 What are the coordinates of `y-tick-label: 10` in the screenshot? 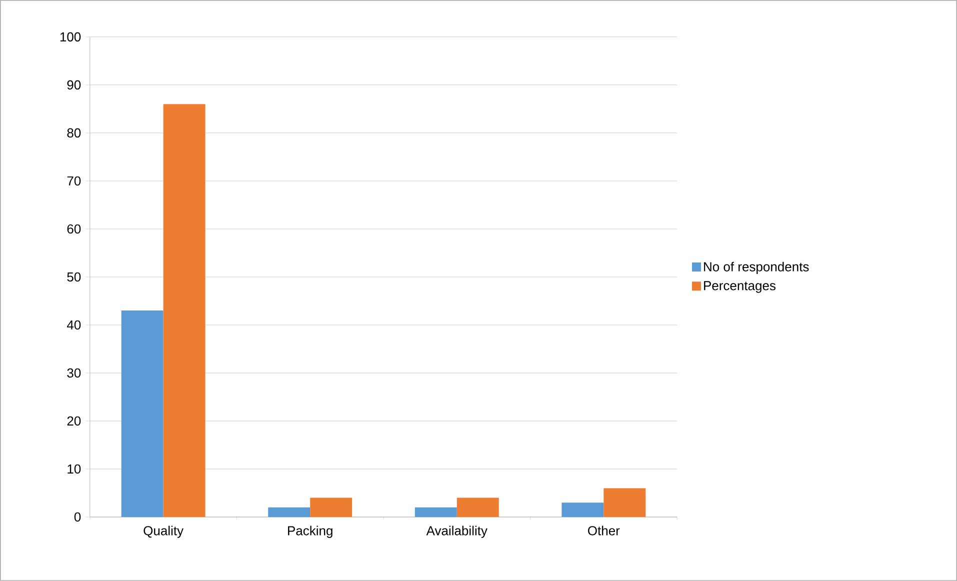 It's located at (74, 469).